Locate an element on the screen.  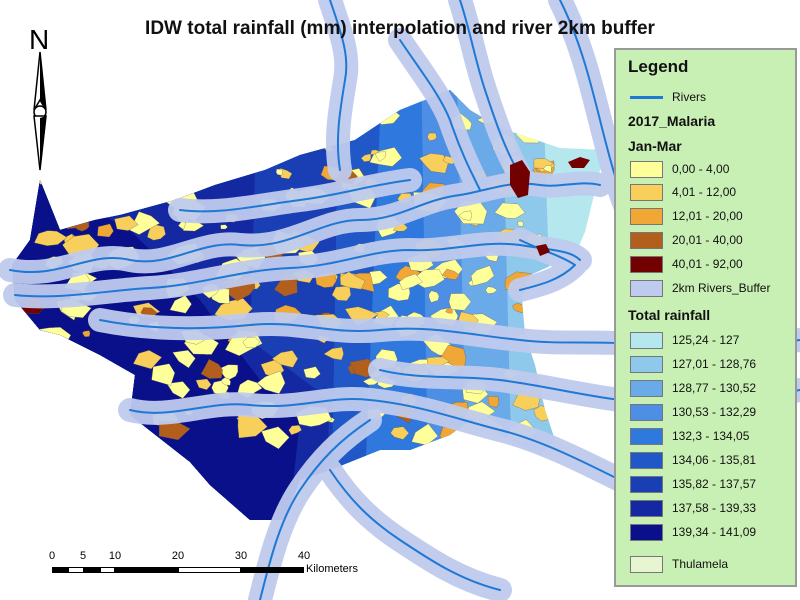
scale-tick-label: 5 is located at coordinates (83, 556).